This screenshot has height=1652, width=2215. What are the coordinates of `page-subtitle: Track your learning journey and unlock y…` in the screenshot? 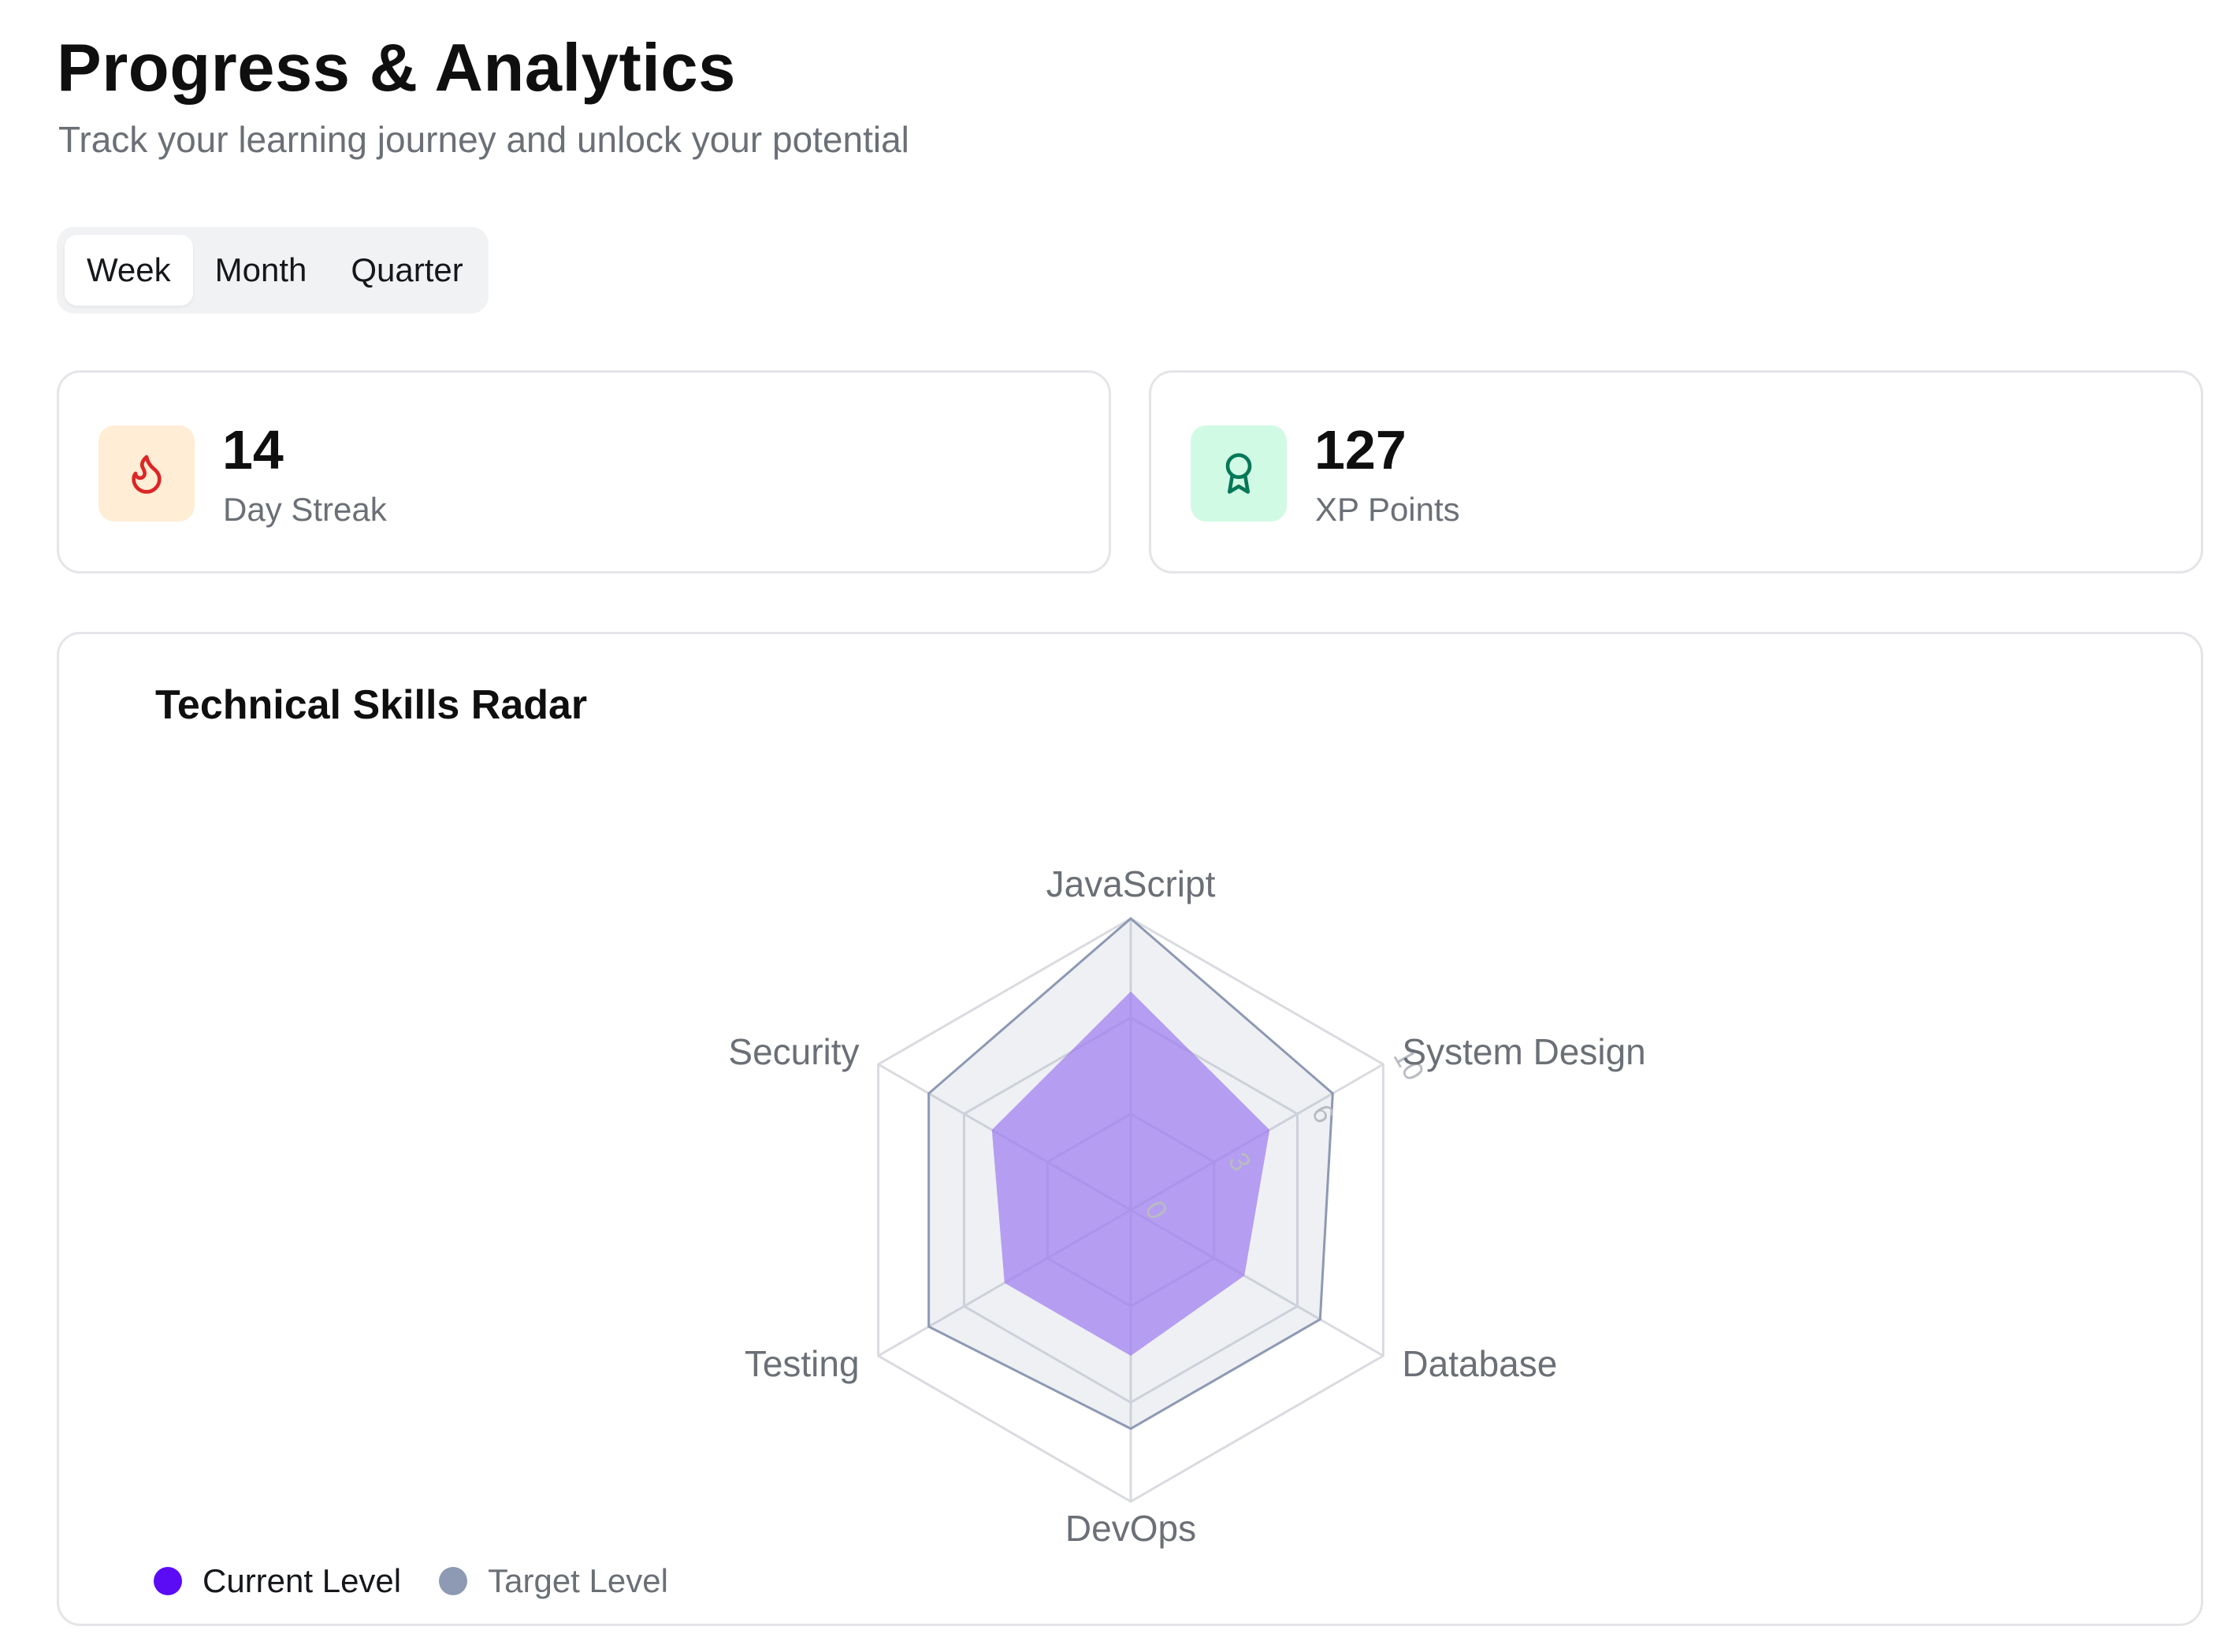 It's located at (483, 139).